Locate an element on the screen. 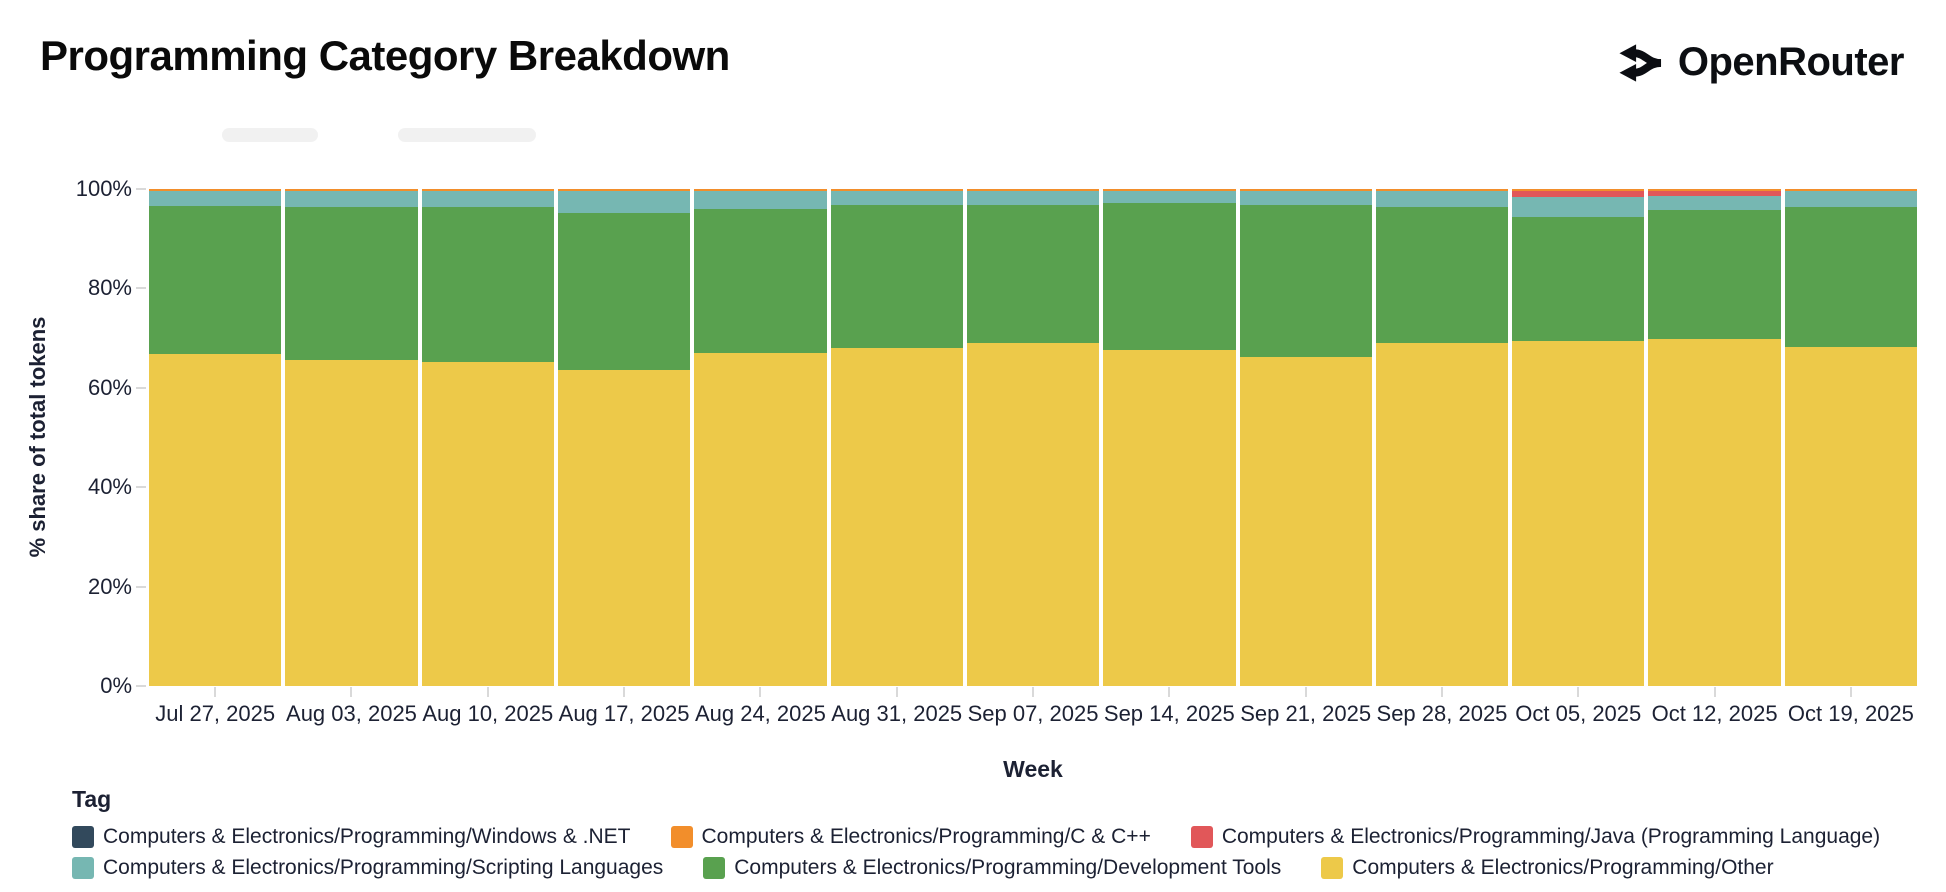 Image resolution: width=1946 pixels, height=892 pixels. y-tick-mark is located at coordinates (141, 487).